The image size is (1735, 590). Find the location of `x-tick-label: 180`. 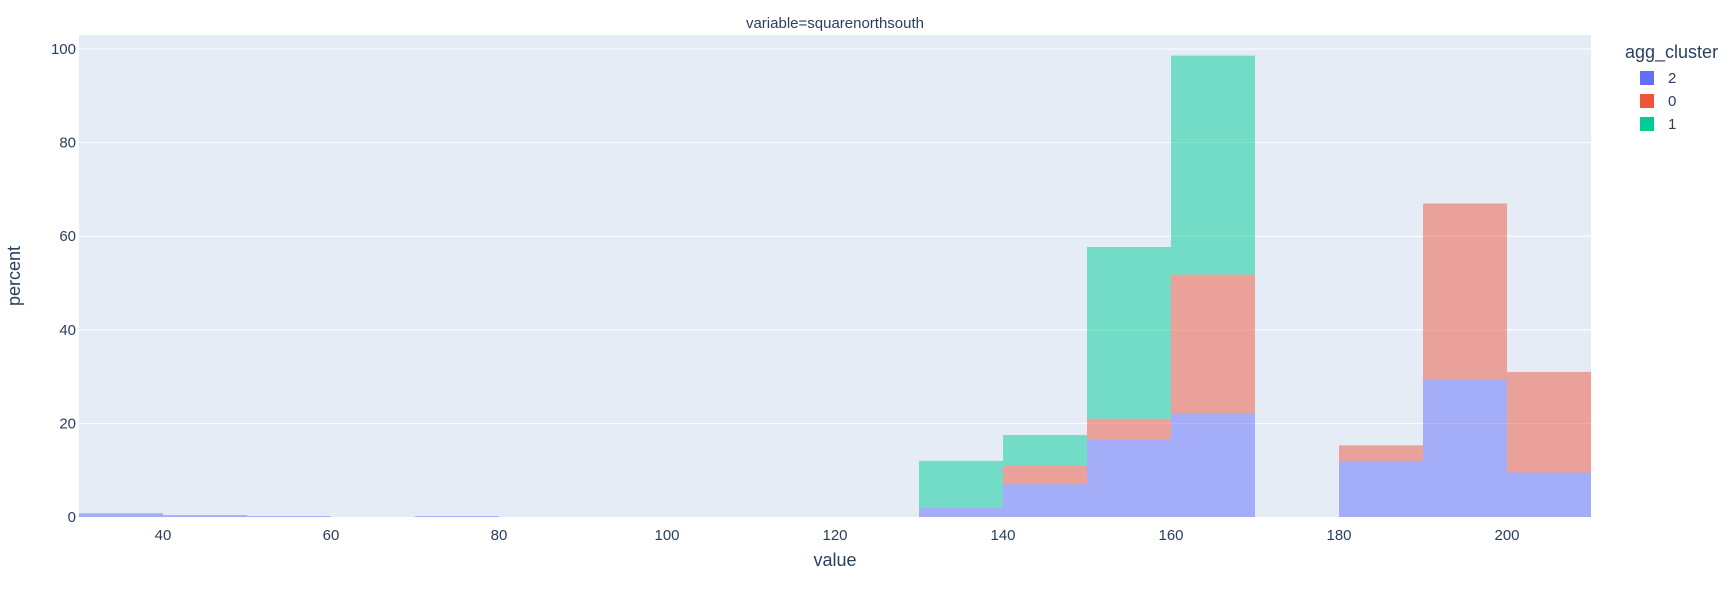

x-tick-label: 180 is located at coordinates (1338, 535).